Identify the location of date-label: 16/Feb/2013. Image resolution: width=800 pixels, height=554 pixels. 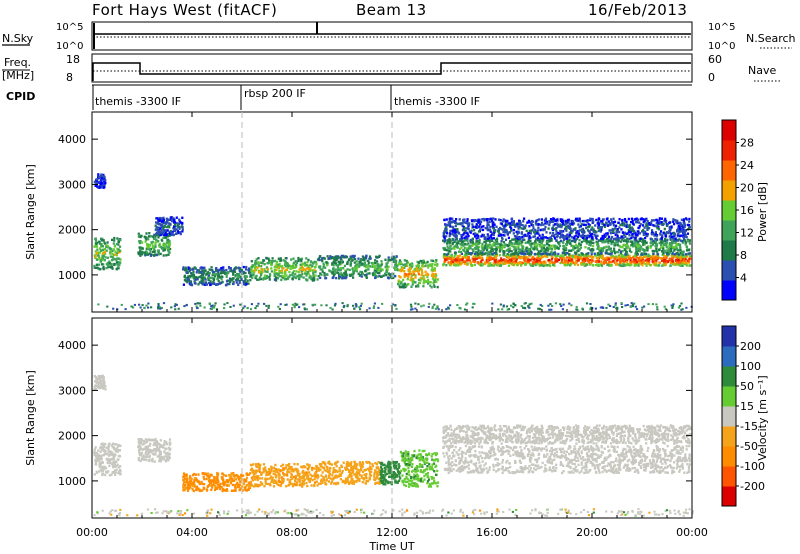
(637, 10).